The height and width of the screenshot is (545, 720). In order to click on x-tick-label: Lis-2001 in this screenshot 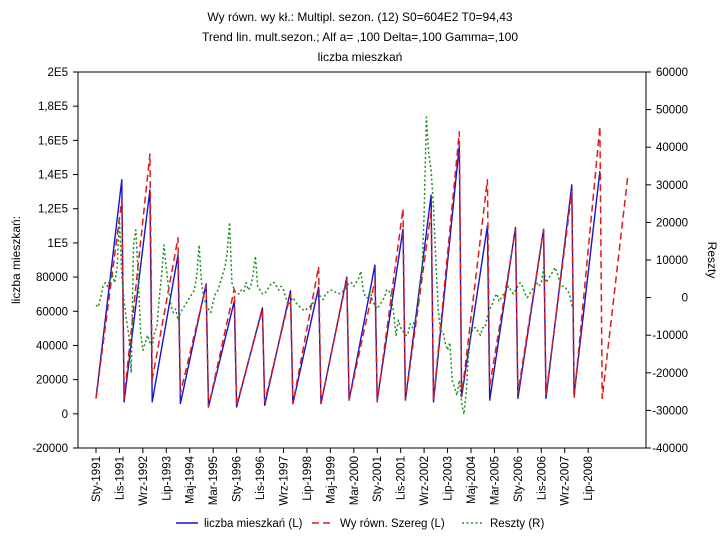, I will do `click(402, 478)`.